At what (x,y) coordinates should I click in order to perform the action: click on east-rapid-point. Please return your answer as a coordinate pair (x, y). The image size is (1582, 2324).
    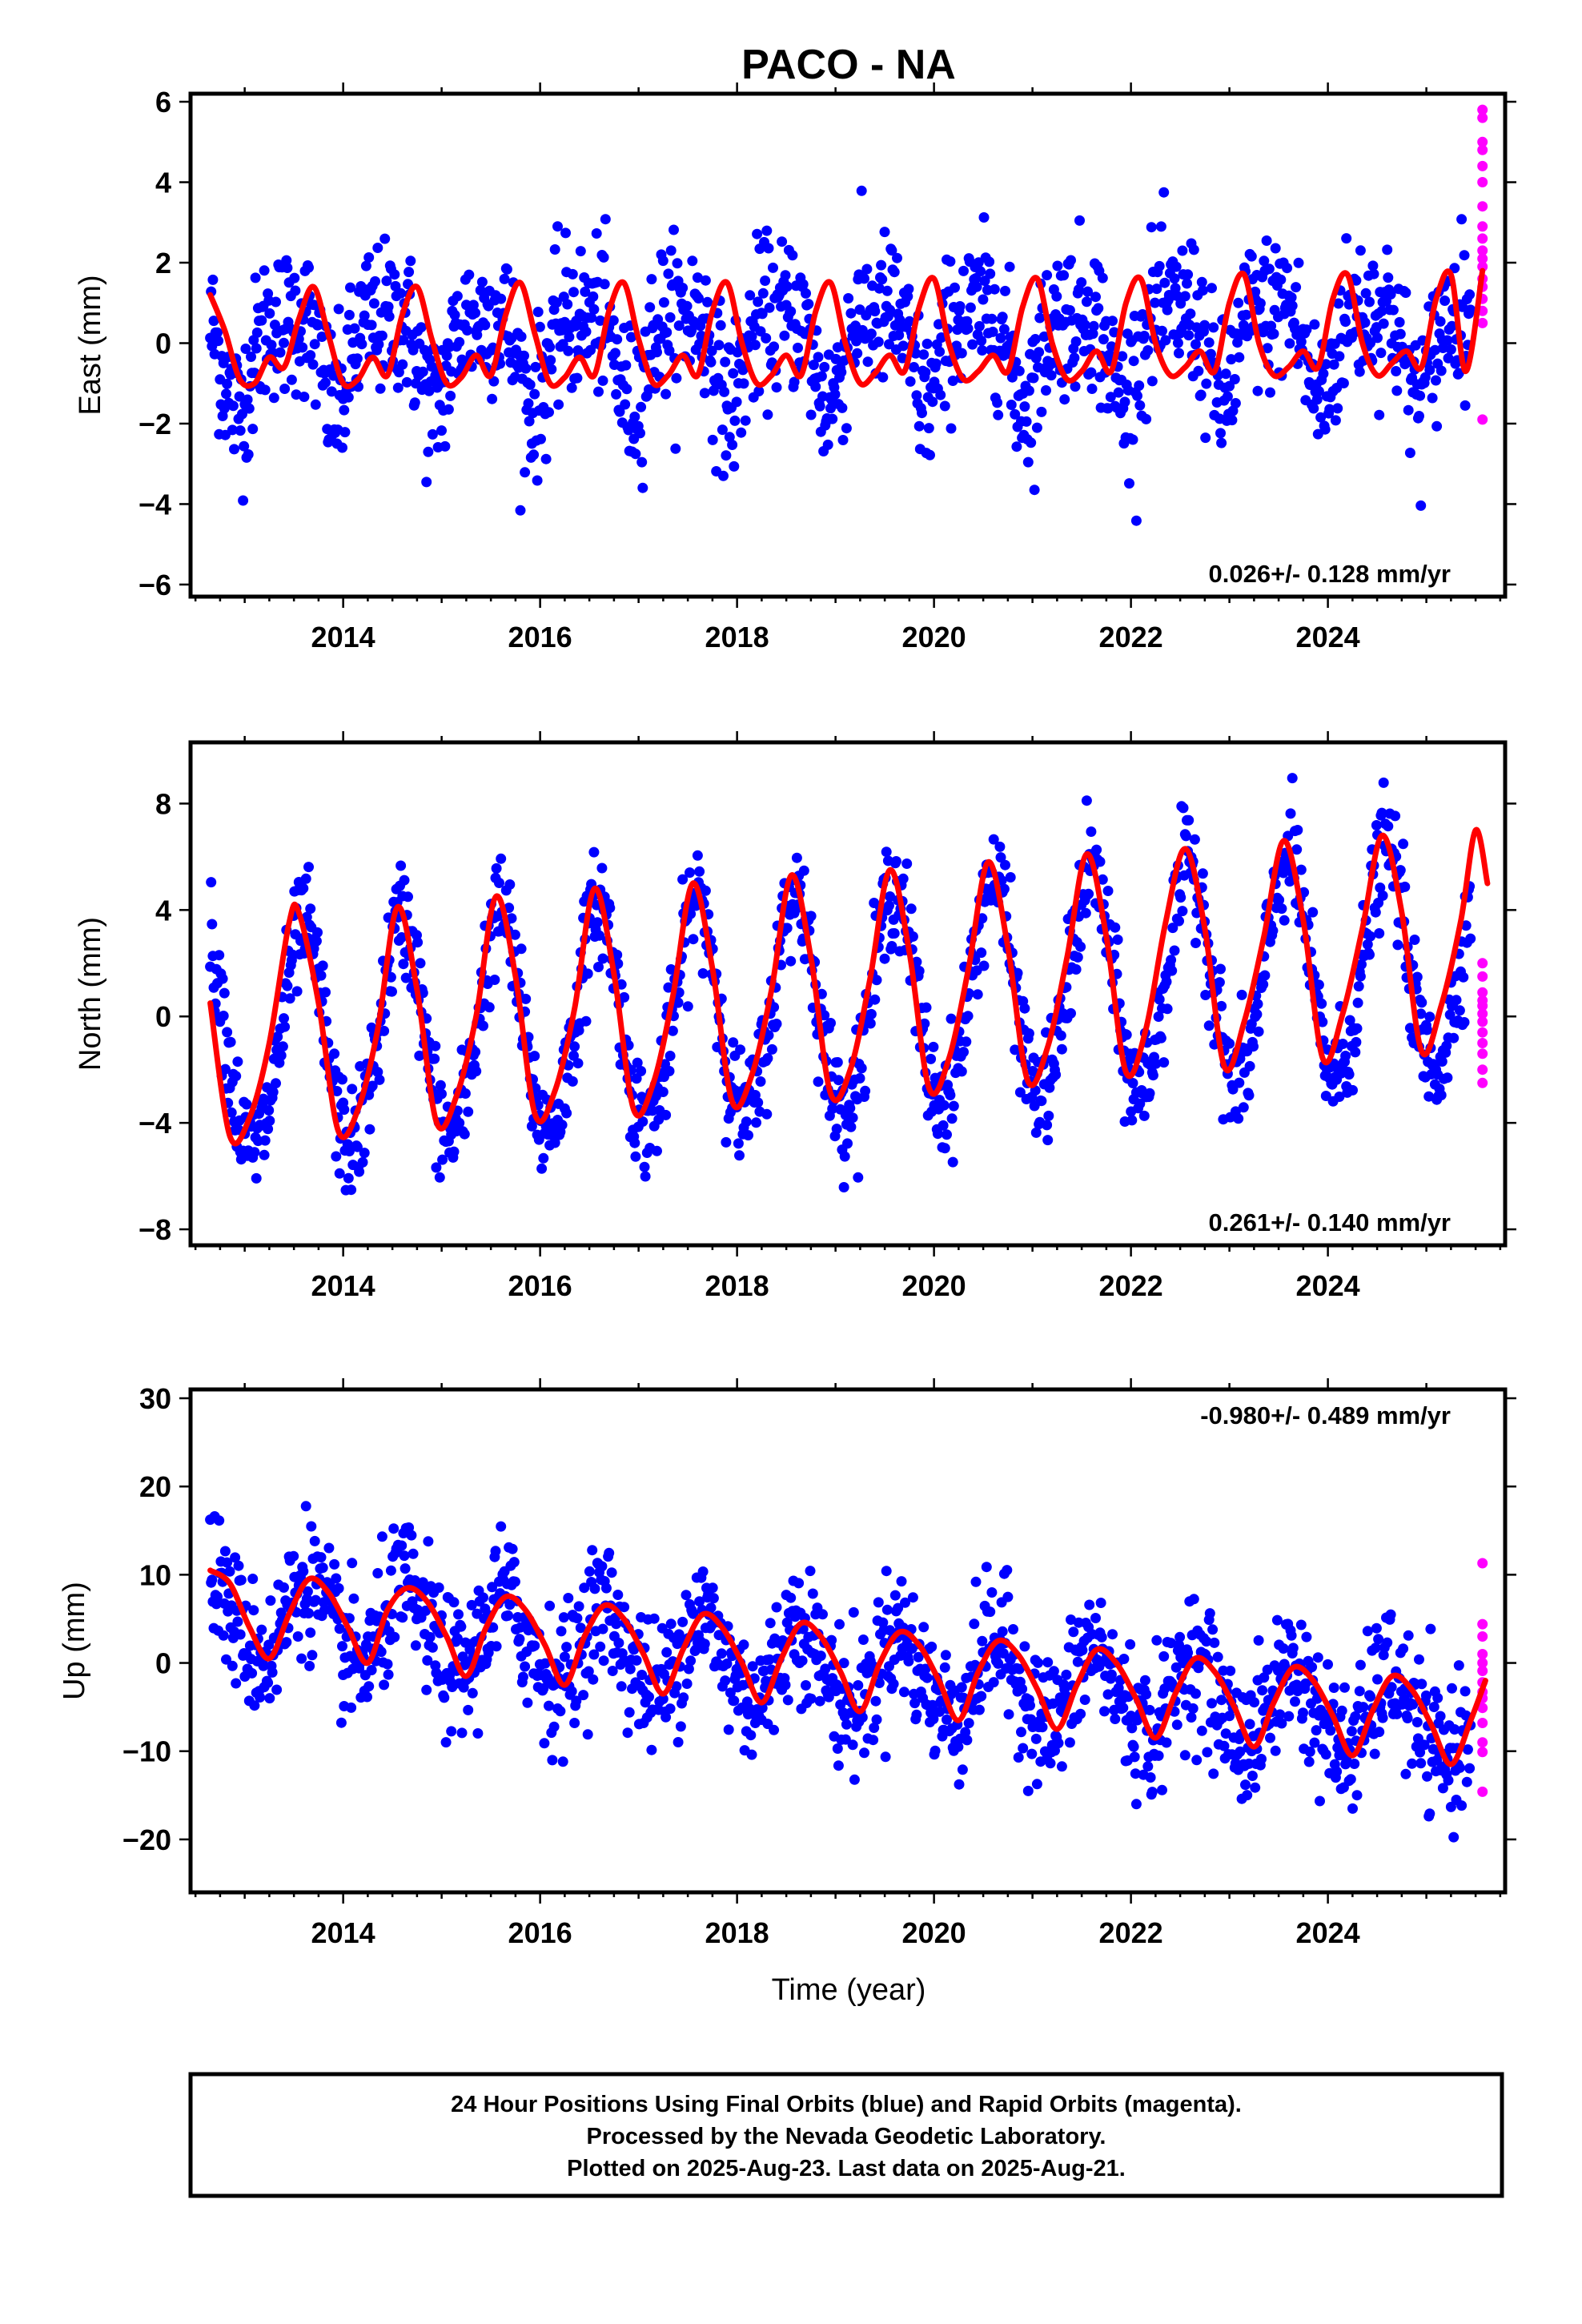
    Looking at the image, I should click on (1483, 226).